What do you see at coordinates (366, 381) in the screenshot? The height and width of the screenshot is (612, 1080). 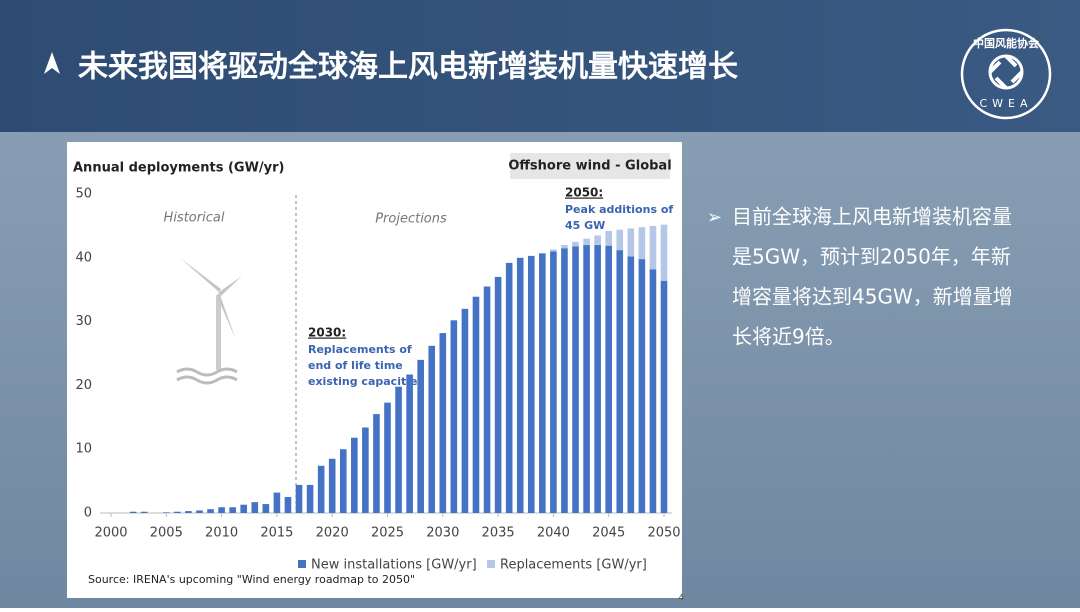 I see `annotation: existing capacities` at bounding box center [366, 381].